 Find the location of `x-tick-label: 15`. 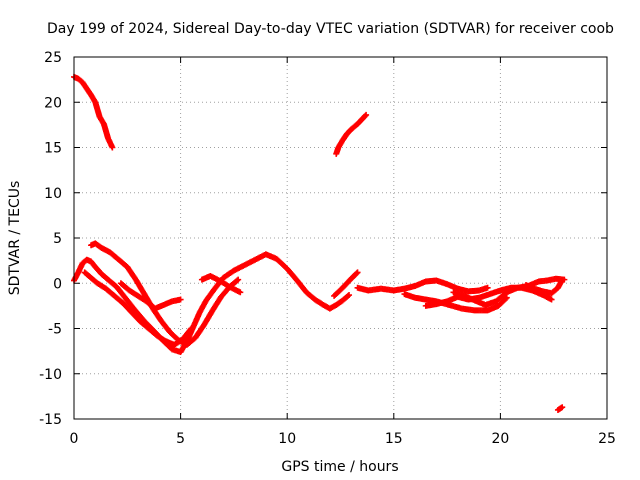

x-tick-label: 15 is located at coordinates (394, 439).